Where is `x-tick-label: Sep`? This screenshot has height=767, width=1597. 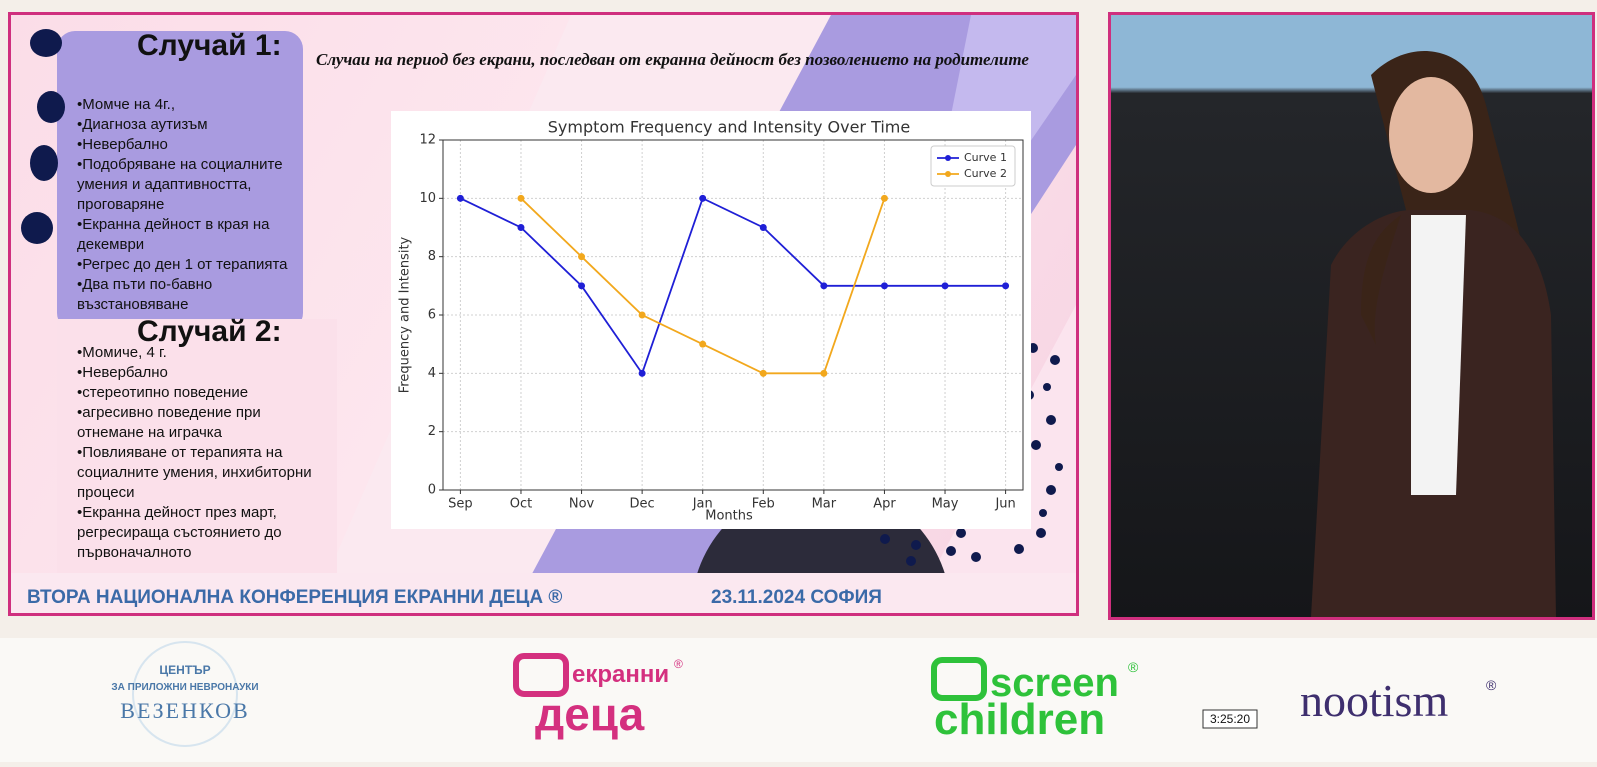 x-tick-label: Sep is located at coordinates (460, 504).